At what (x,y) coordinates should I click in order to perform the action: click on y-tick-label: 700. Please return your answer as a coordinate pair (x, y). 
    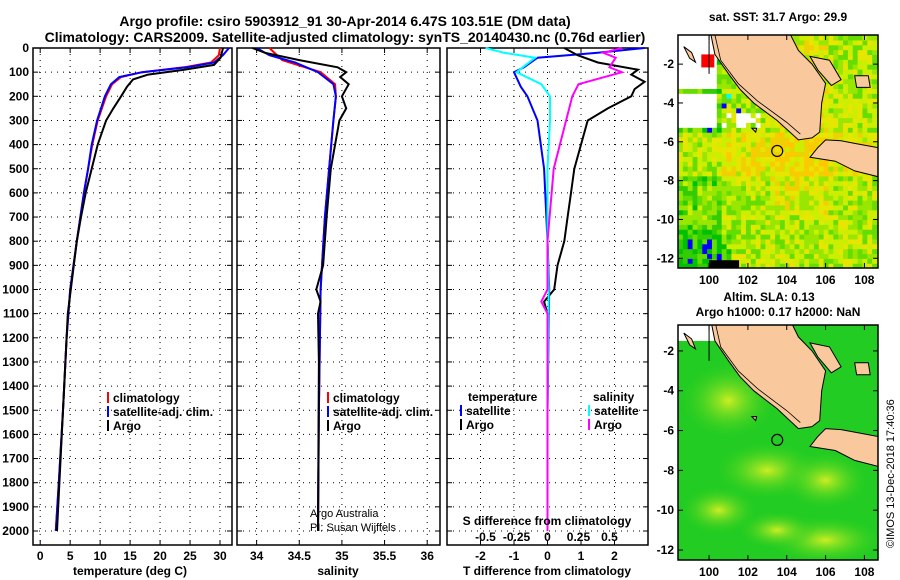
    Looking at the image, I should click on (19, 217).